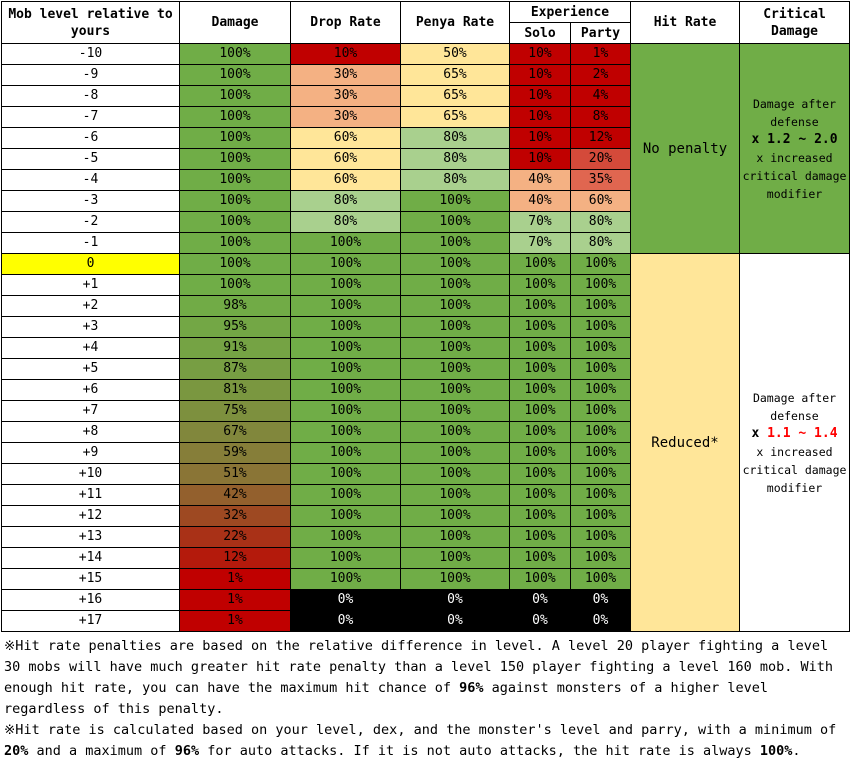 This screenshot has width=853, height=781. I want to click on damage-cell: 1%, so click(235, 621).